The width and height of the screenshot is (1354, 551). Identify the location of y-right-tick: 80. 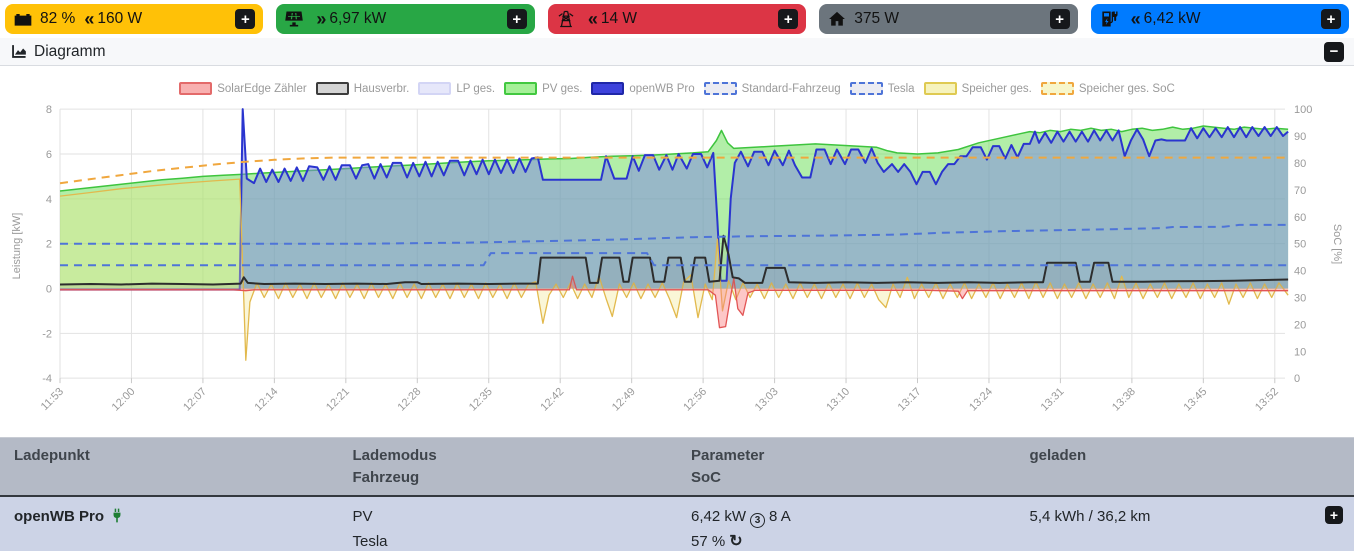
(1300, 164).